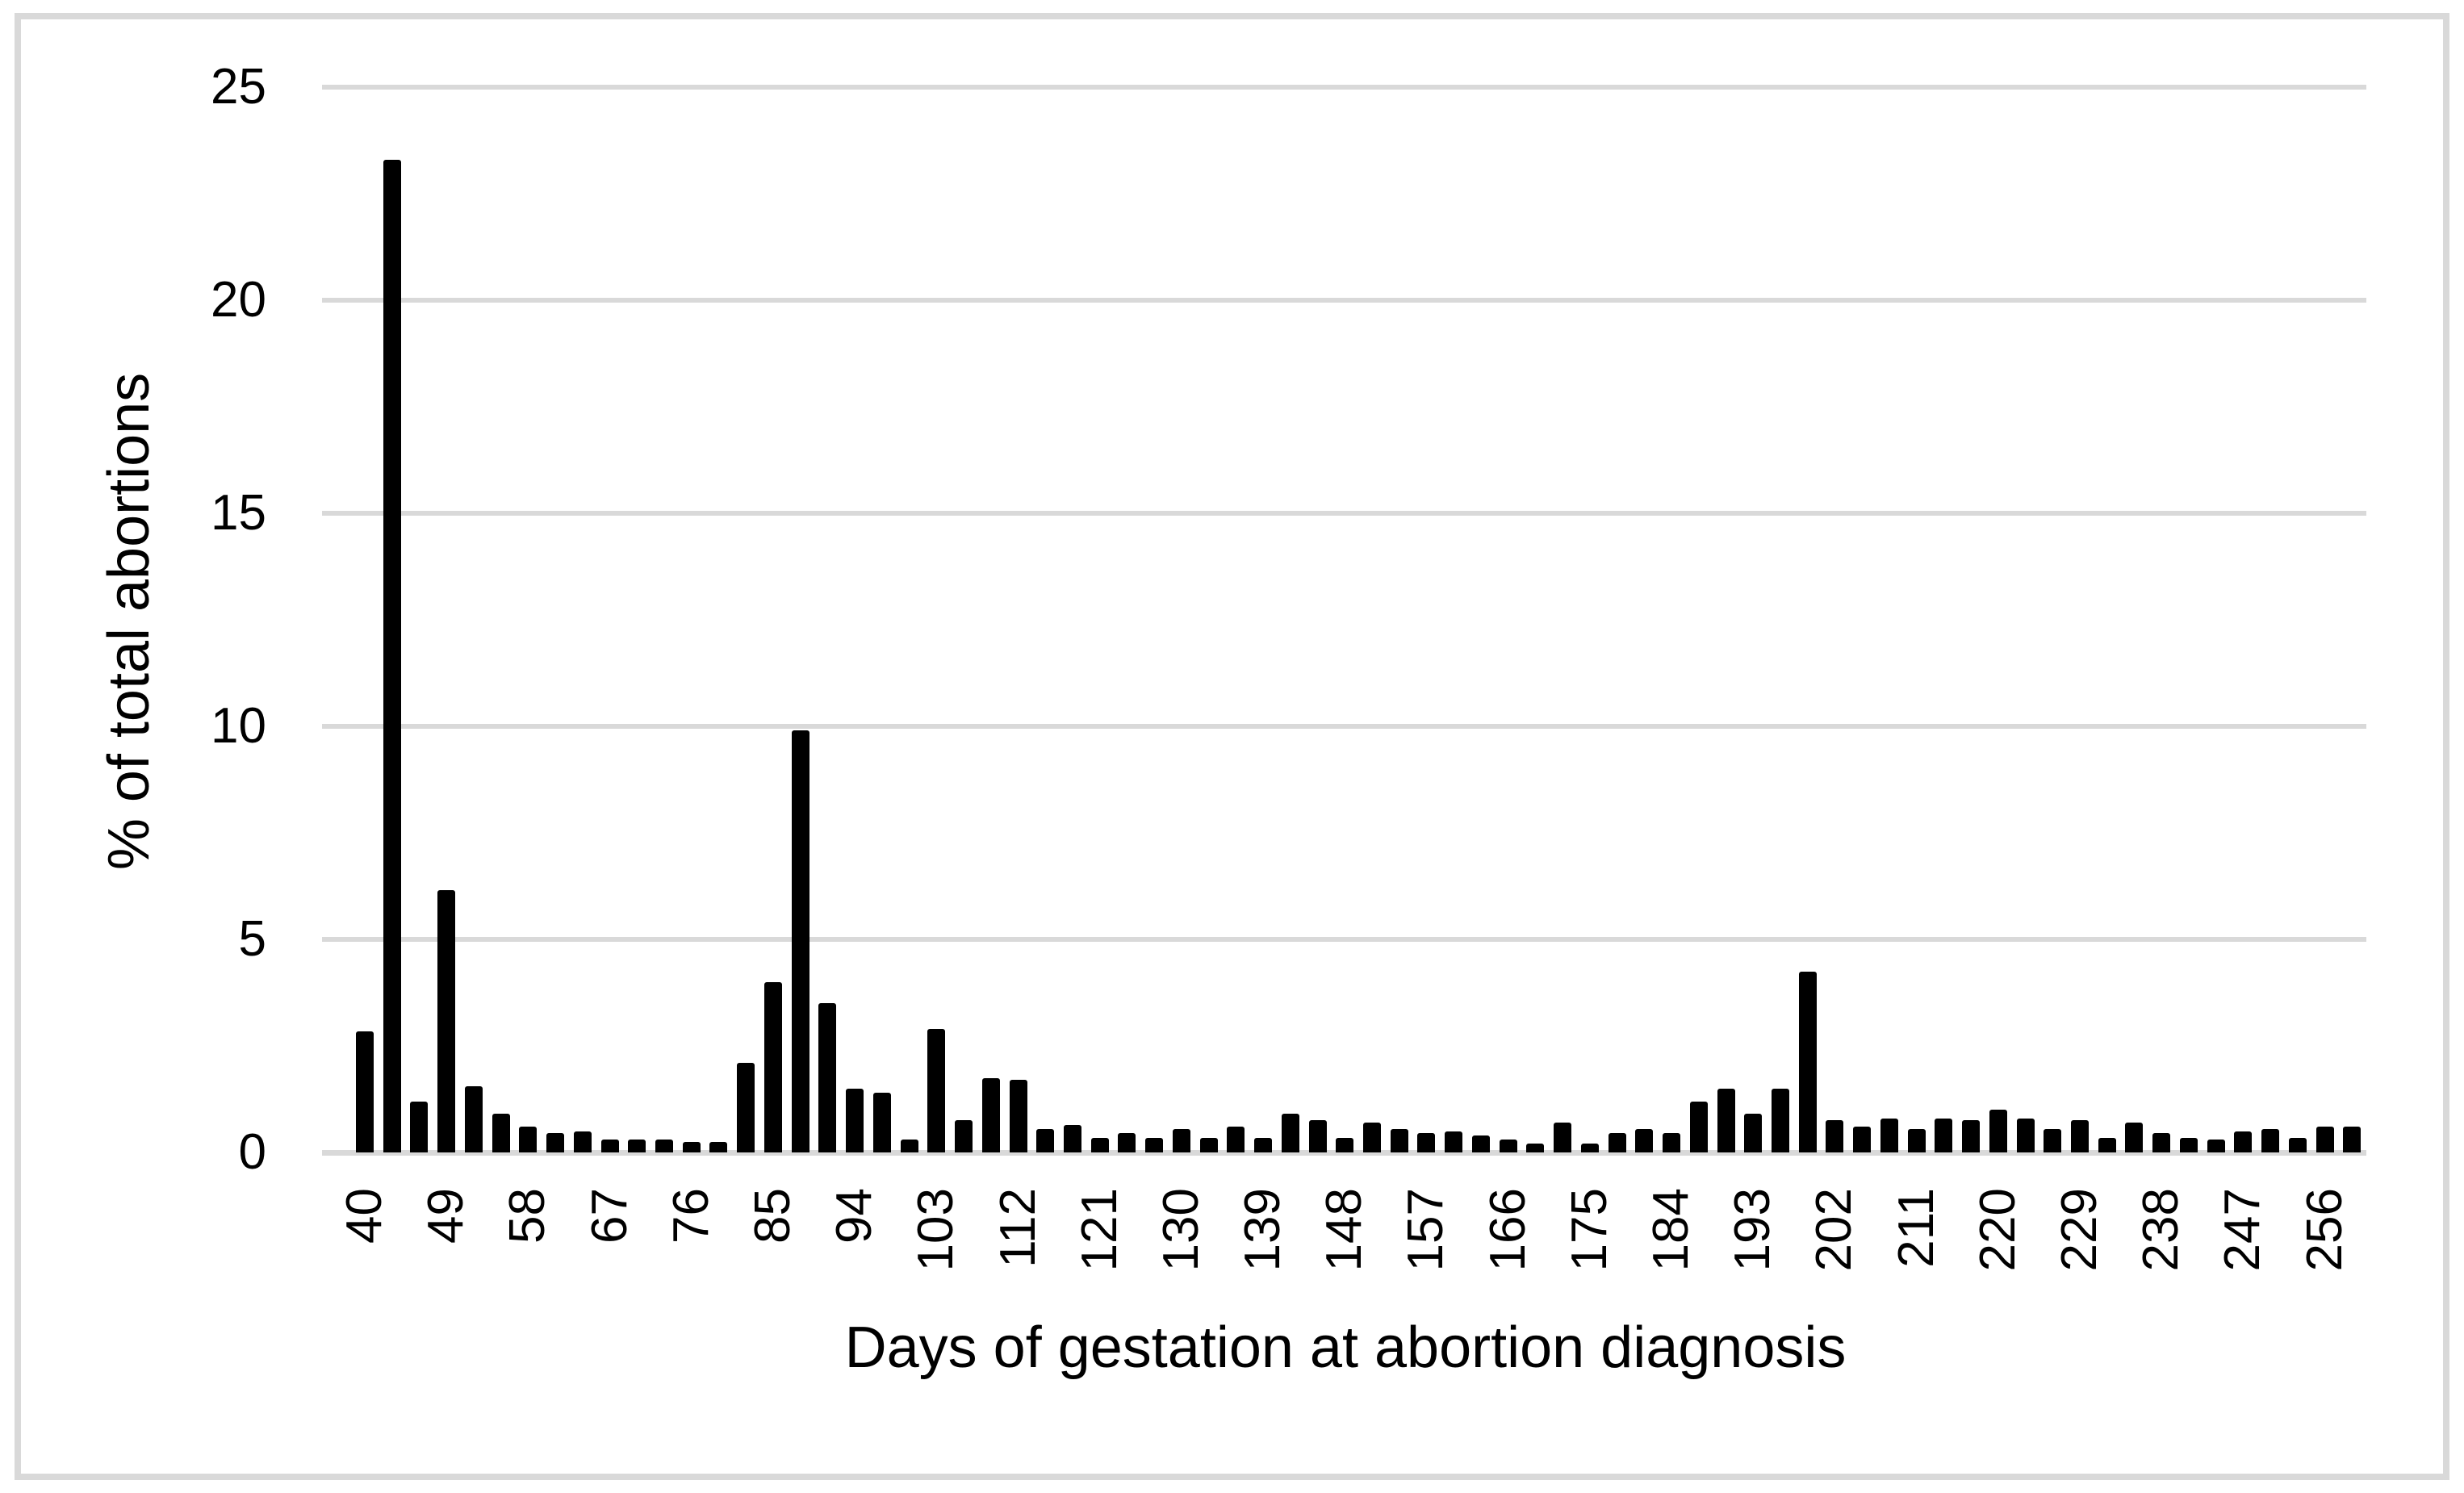 The image size is (2464, 1493). I want to click on x-tick-label: 103, so click(936, 1230).